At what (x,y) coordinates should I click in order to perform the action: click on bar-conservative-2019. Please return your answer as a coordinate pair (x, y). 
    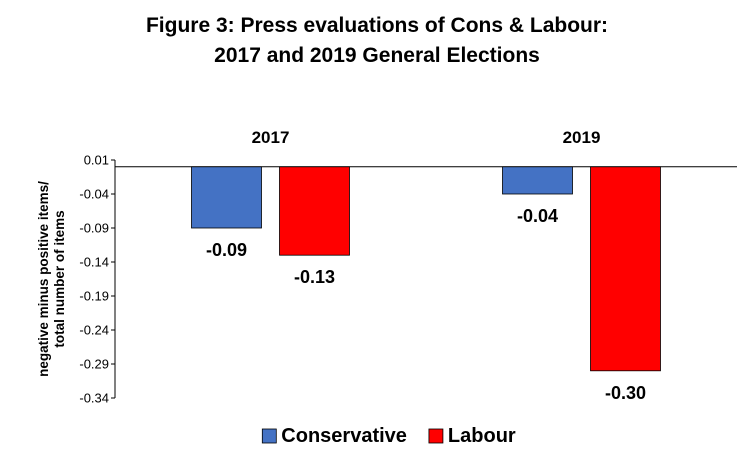
    Looking at the image, I should click on (537, 180).